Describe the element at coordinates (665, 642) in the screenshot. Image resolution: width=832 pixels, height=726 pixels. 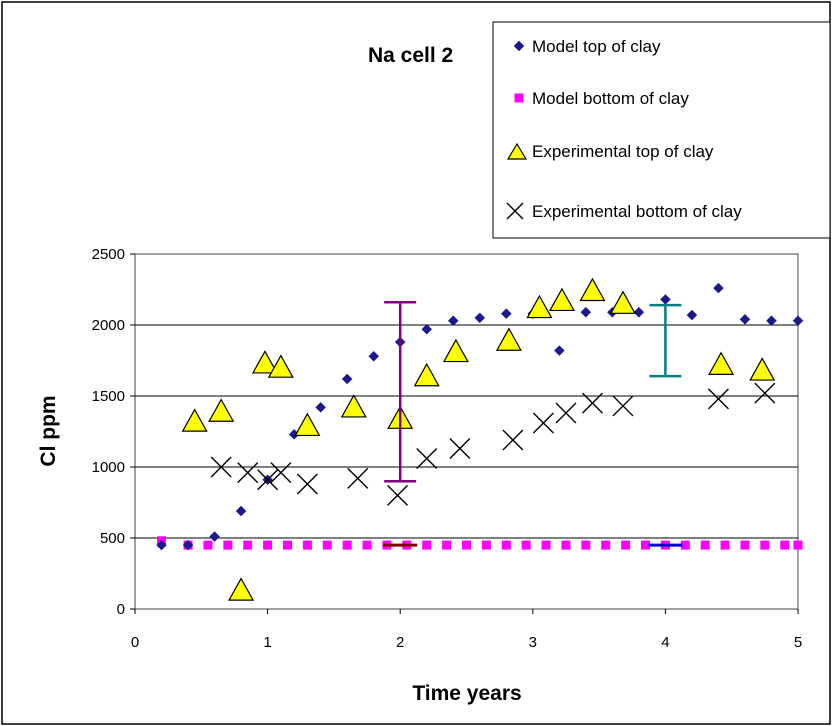
I see `x-tick-label: 4` at that location.